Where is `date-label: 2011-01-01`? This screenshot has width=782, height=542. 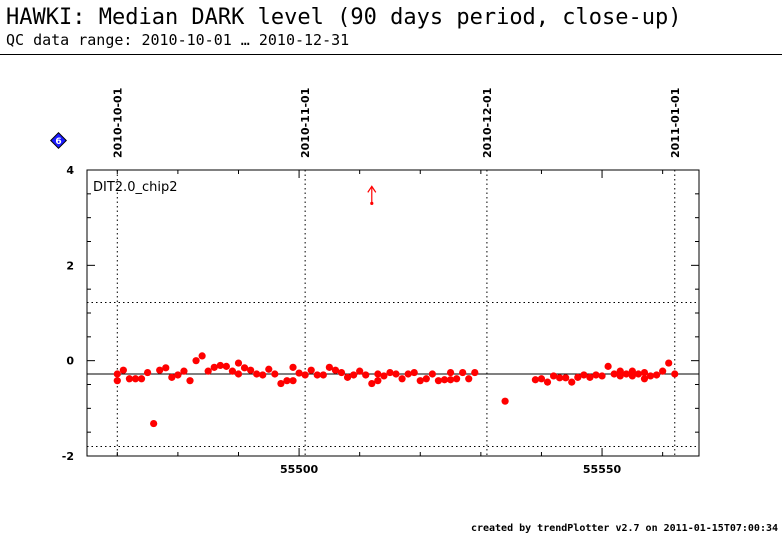 date-label: 2011-01-01 is located at coordinates (675, 123).